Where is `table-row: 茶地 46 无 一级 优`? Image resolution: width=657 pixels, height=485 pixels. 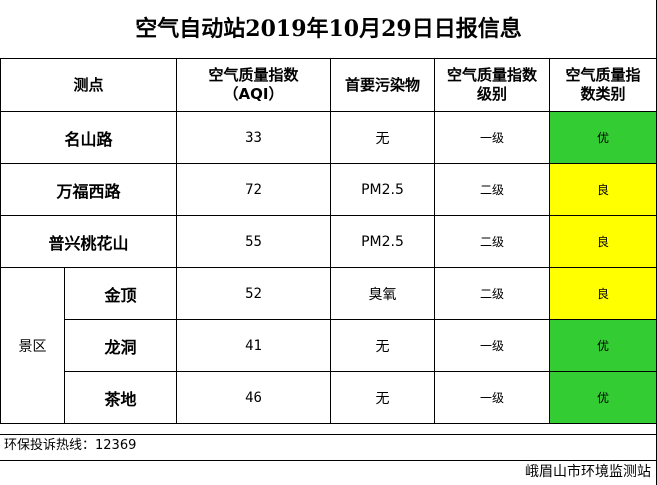 table-row: 茶地 46 无 一级 优 is located at coordinates (329, 397).